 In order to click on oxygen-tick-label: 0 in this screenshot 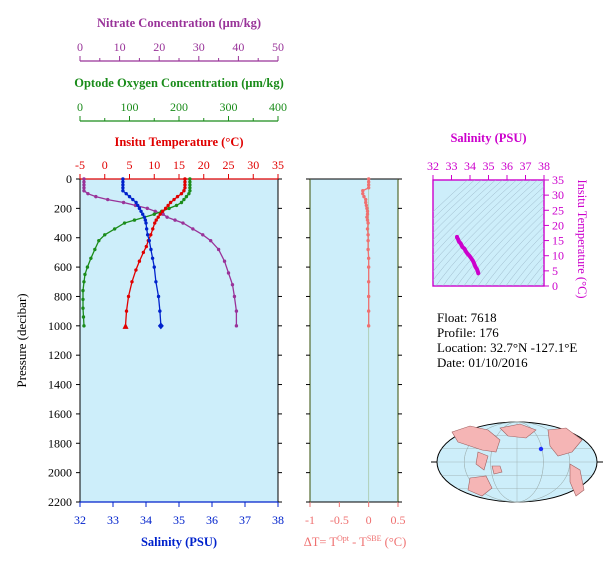, I will do `click(80, 107)`.